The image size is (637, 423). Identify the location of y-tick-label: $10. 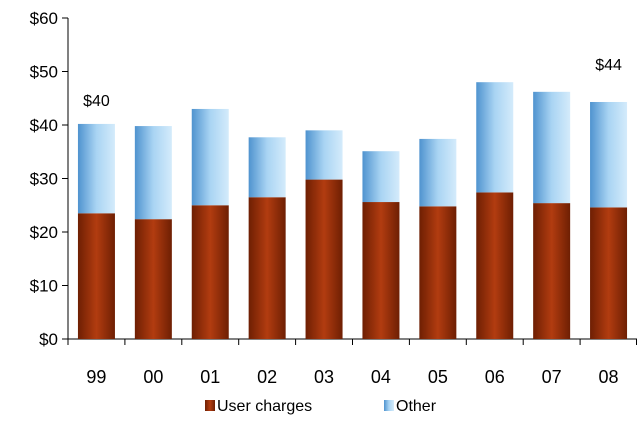
(44, 286).